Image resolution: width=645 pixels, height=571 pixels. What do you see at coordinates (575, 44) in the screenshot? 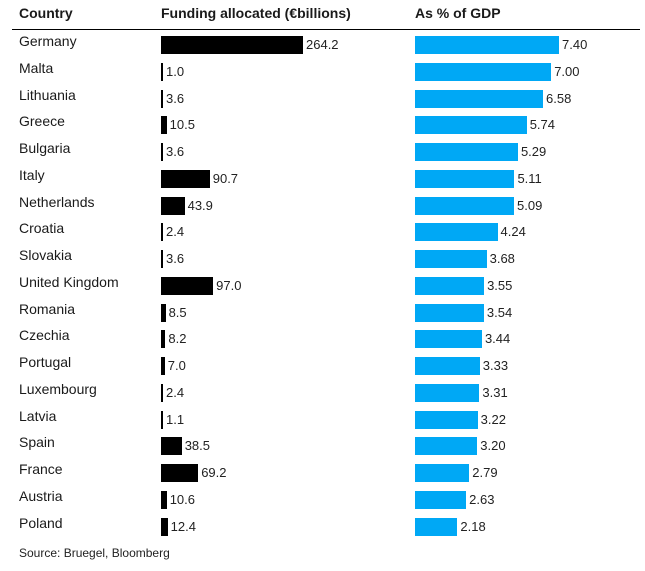
I see `gdp-value-label: 7.40` at bounding box center [575, 44].